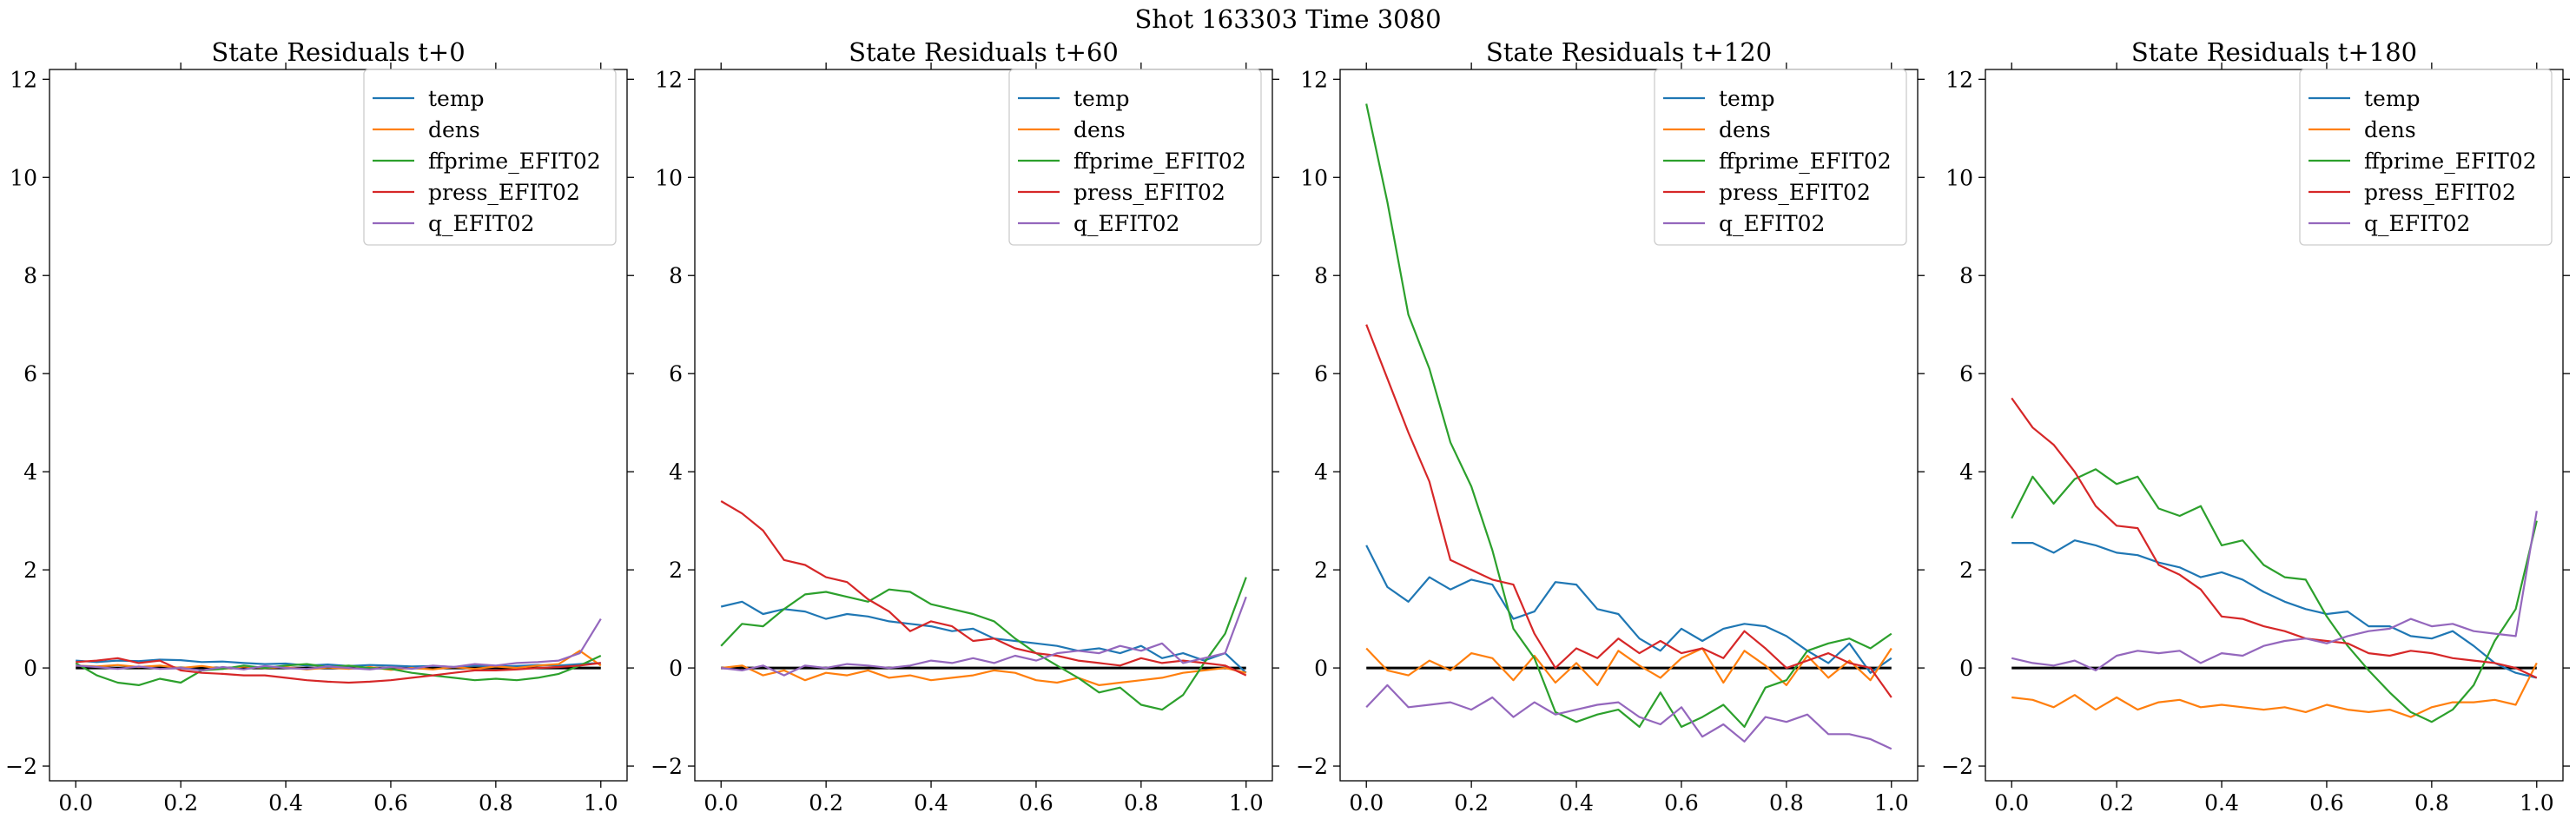 The height and width of the screenshot is (819, 2576). What do you see at coordinates (1629, 52) in the screenshot?
I see `panel-title: State Residuals t+120` at bounding box center [1629, 52].